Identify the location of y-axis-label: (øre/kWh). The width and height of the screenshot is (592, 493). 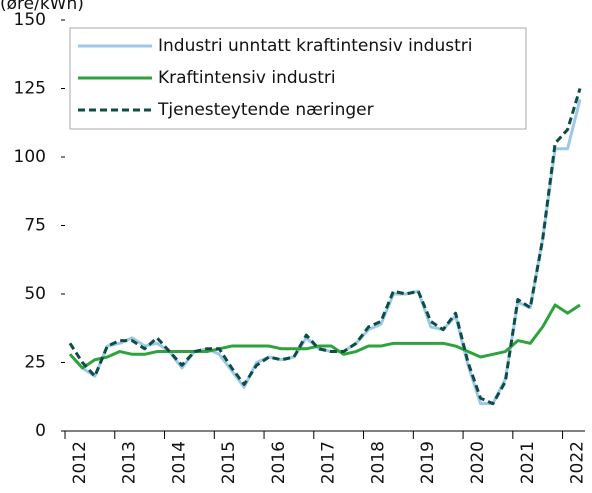
(42, 7).